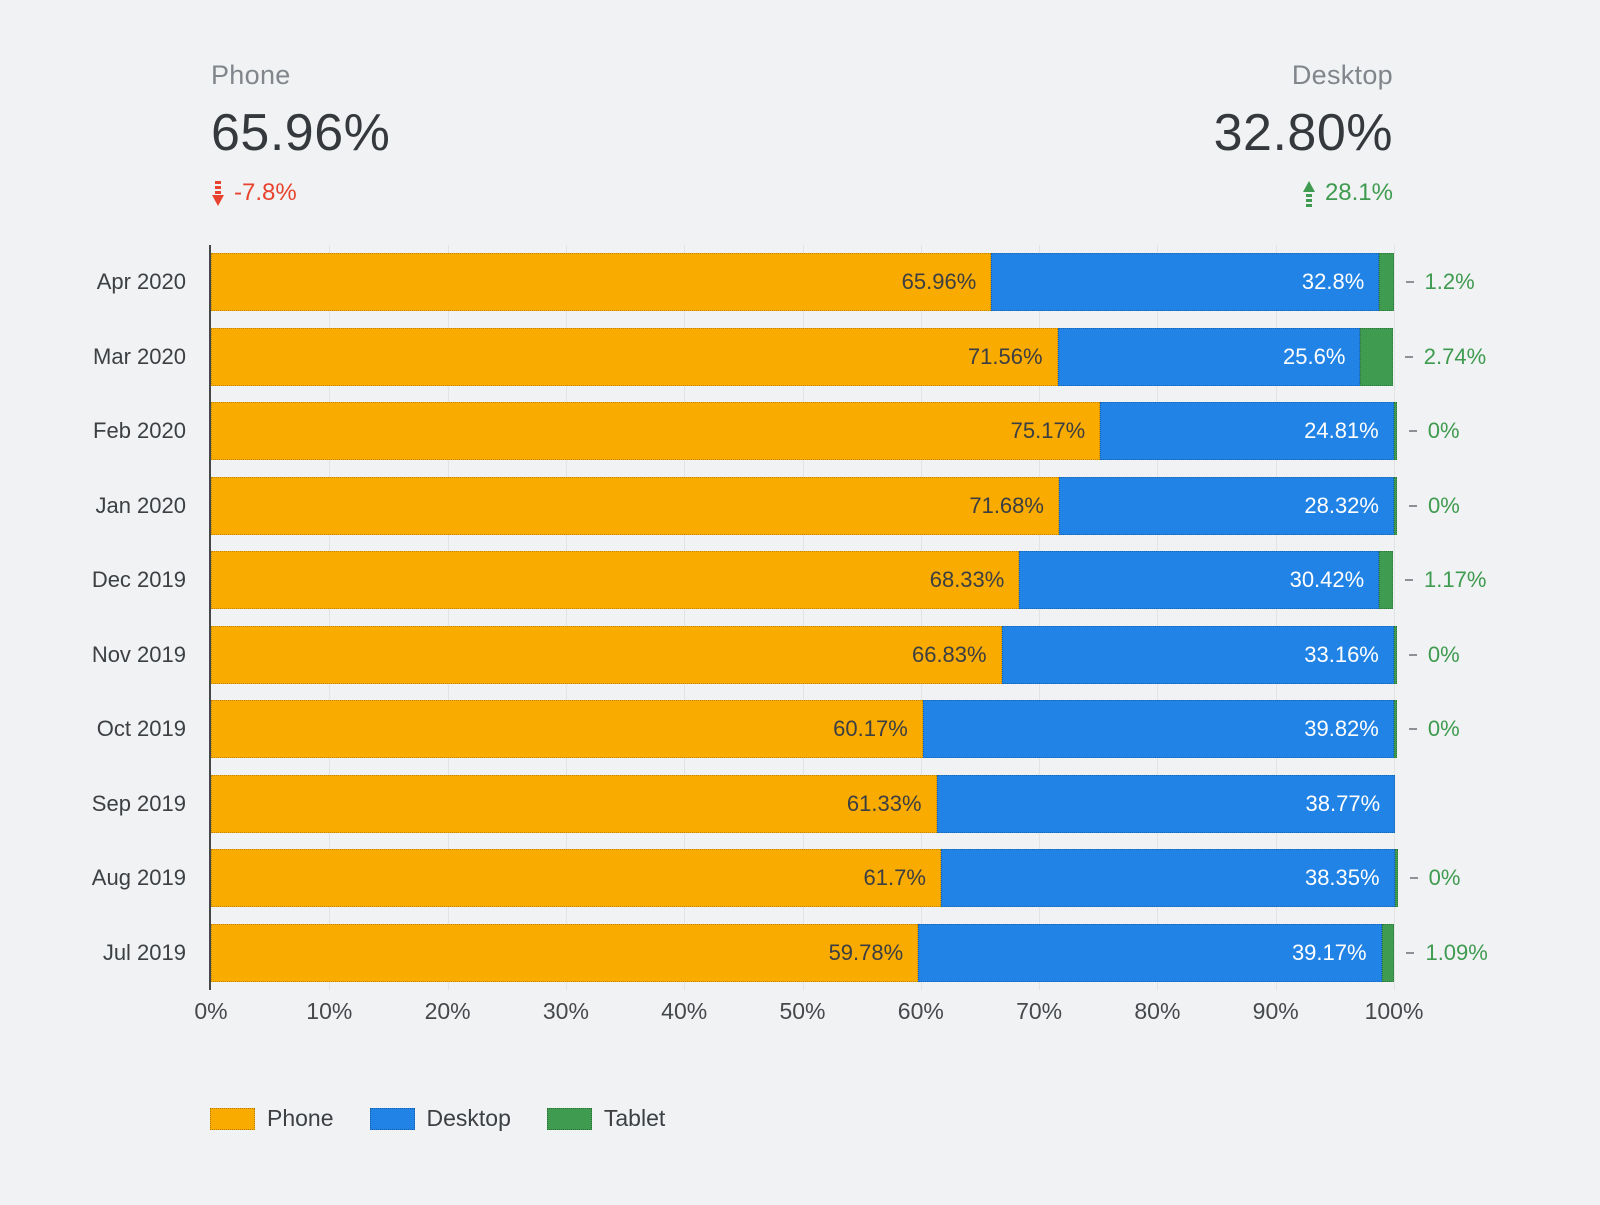  I want to click on phone-bar-value: 59.78%, so click(866, 952).